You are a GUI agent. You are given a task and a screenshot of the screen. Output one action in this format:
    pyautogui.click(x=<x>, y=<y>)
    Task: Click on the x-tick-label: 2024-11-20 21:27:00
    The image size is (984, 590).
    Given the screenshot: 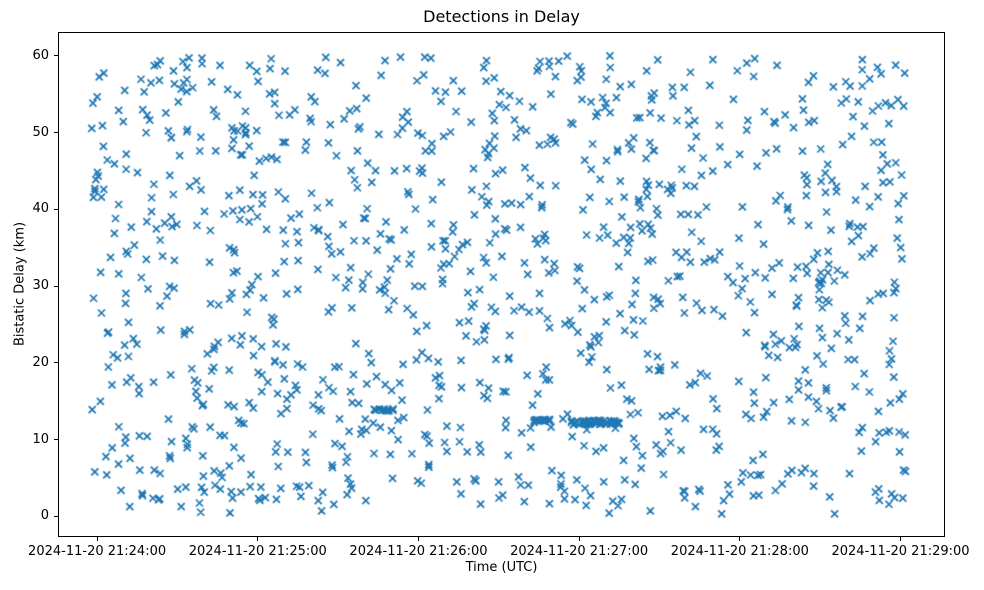 What is the action you would take?
    pyautogui.click(x=579, y=551)
    